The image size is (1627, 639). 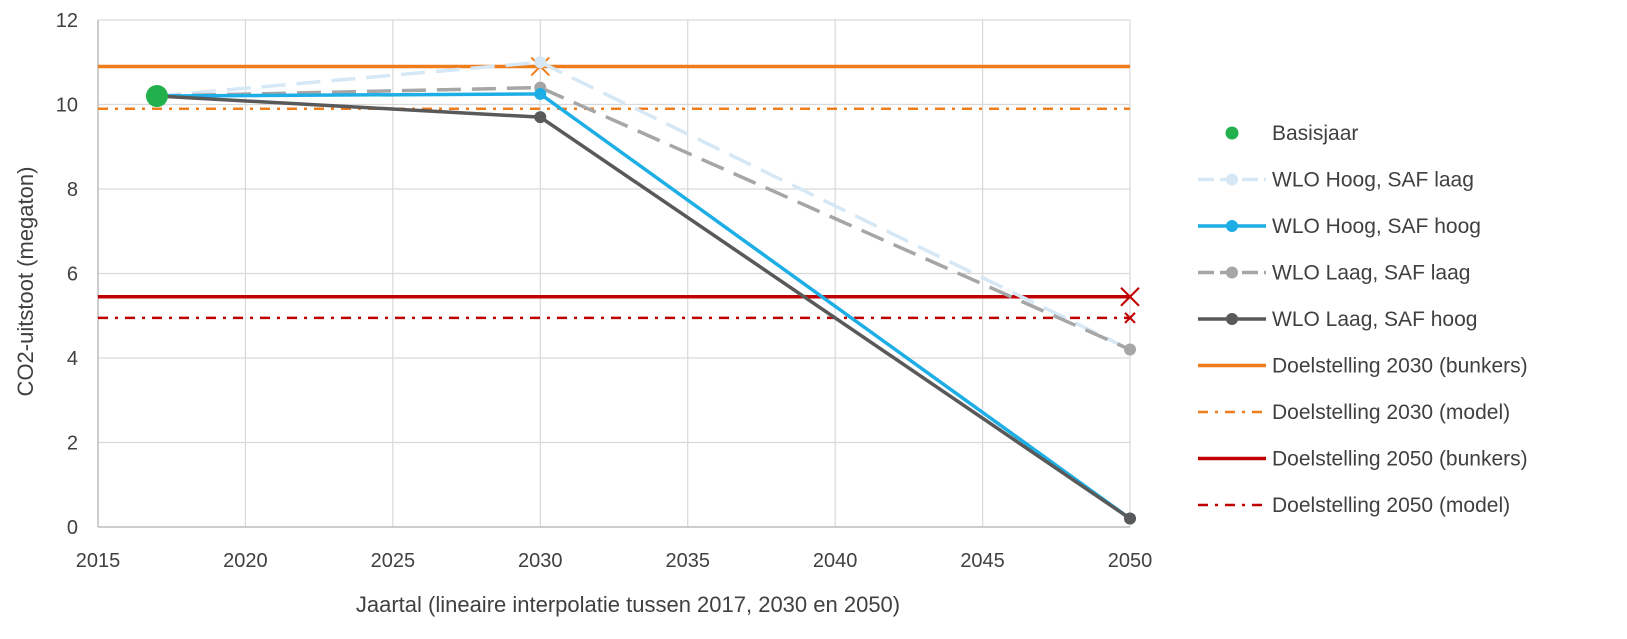 I want to click on legend-item-doelstelling-2030-bunkers: Doelstelling 2030 (bunkers), so click(x=1363, y=366).